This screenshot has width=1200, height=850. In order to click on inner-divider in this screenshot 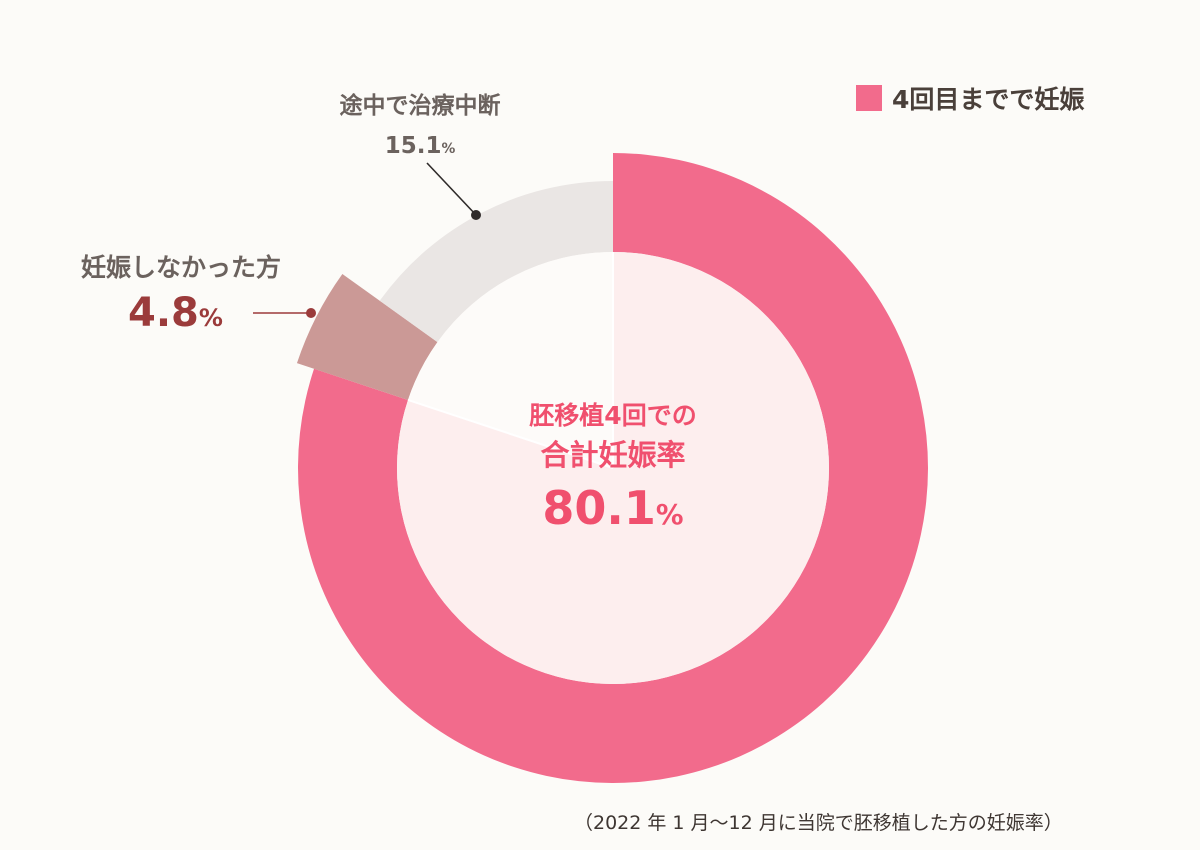, I will do `click(510, 434)`.